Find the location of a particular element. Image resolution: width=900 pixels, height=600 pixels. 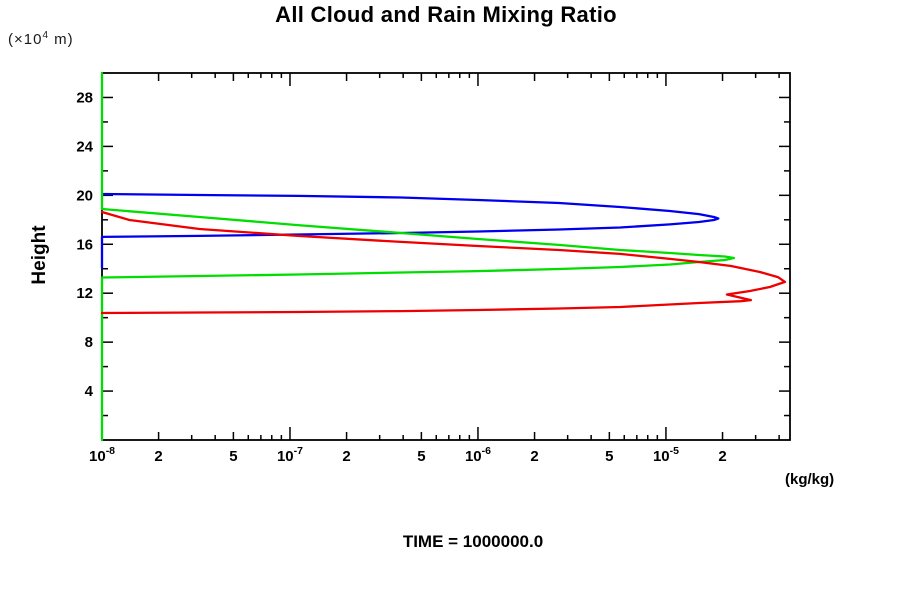

y-tick-label: 4 is located at coordinates (89, 391).